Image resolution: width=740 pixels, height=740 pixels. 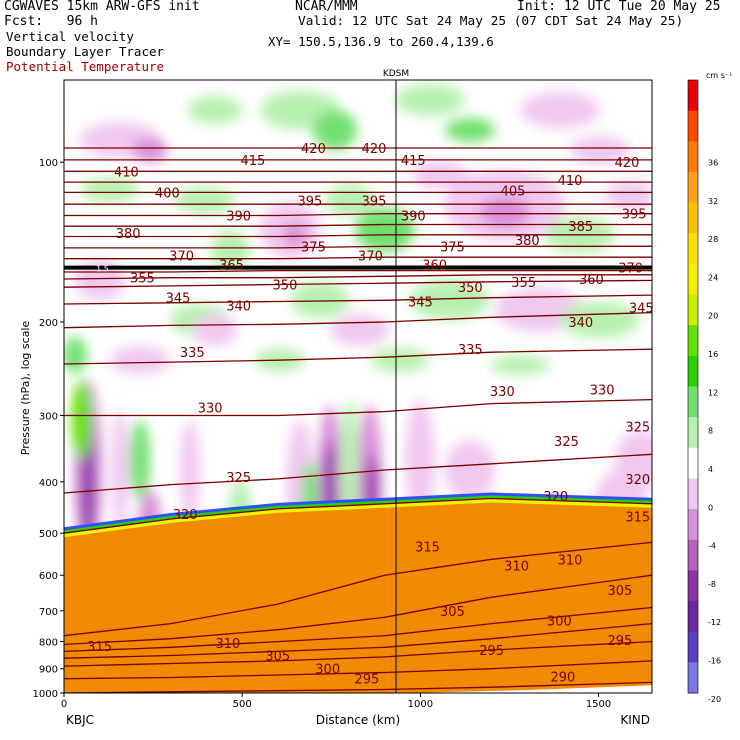 What do you see at coordinates (85, 66) in the screenshot?
I see `field-potential-temperature: Potential Temperature` at bounding box center [85, 66].